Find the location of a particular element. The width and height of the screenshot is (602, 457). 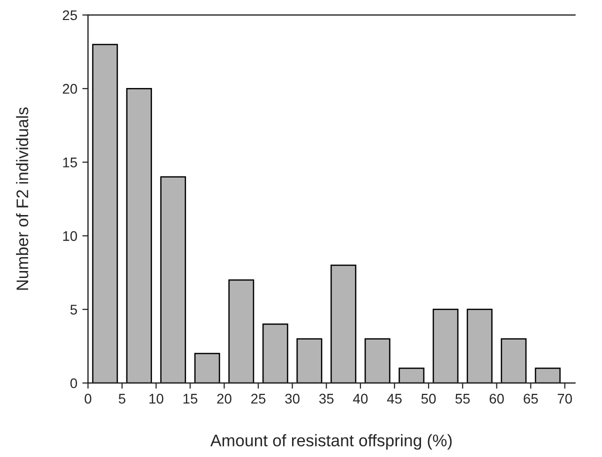

y-tick-label: 15 is located at coordinates (70, 163).